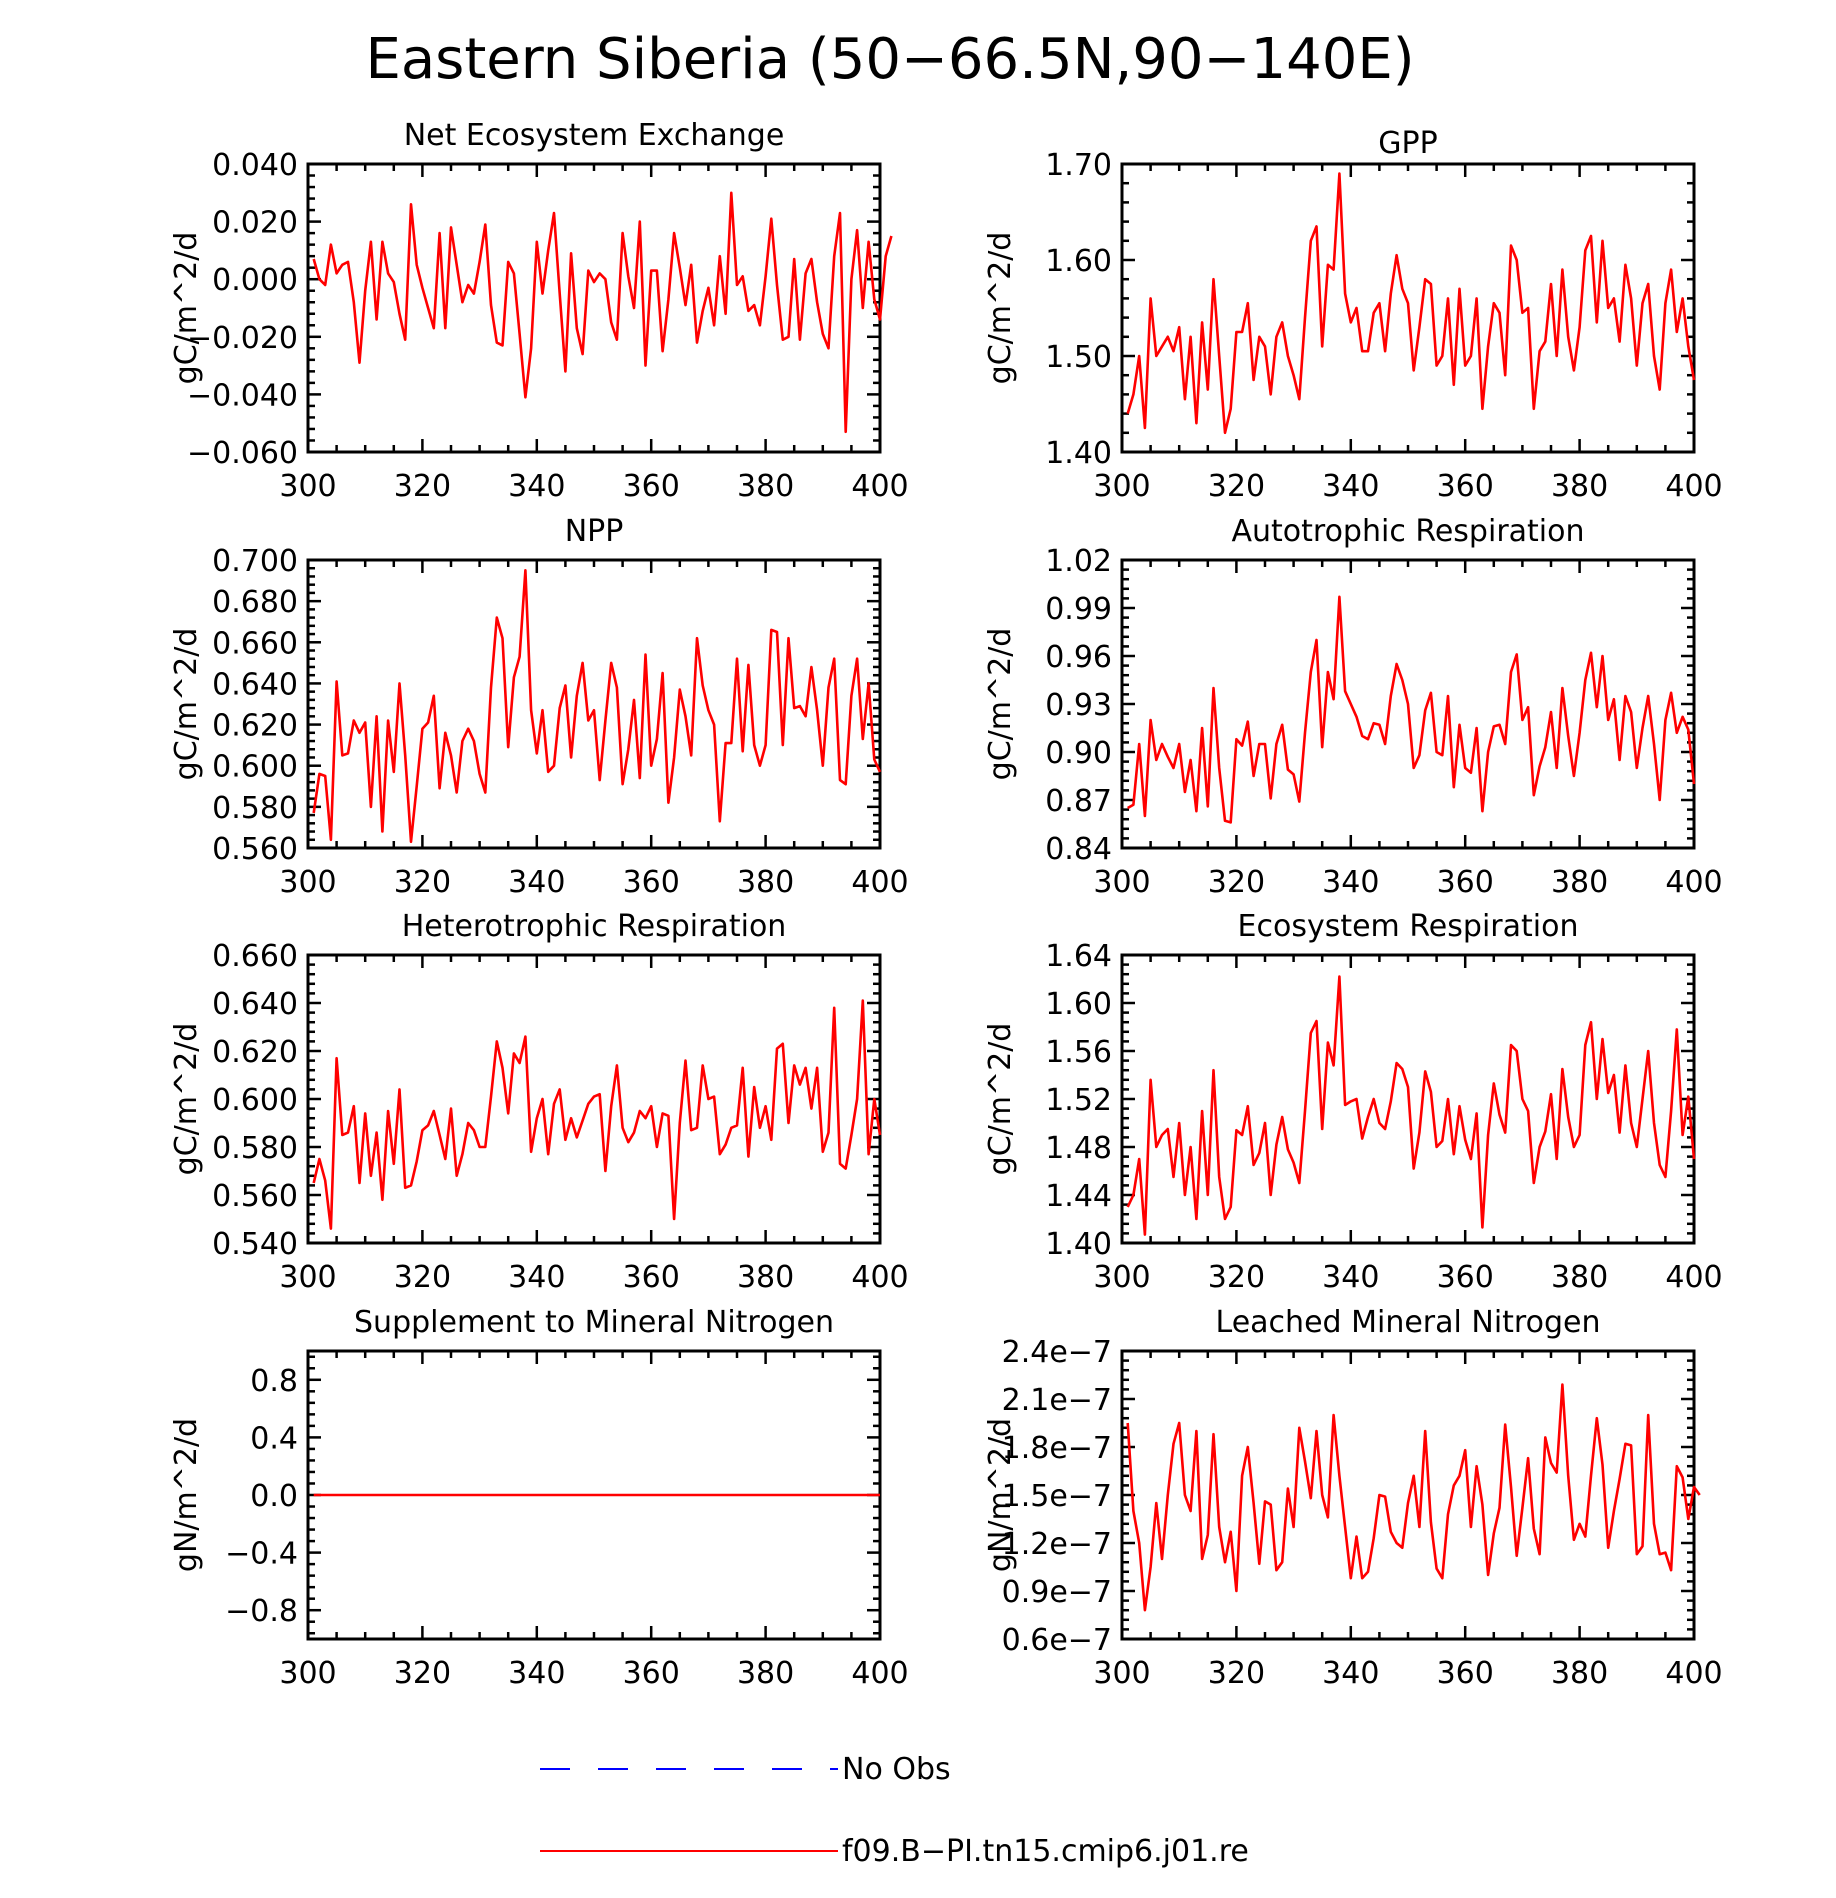 The width and height of the screenshot is (1836, 1898). I want to click on y-tick-label: 1.64, so click(1078, 956).